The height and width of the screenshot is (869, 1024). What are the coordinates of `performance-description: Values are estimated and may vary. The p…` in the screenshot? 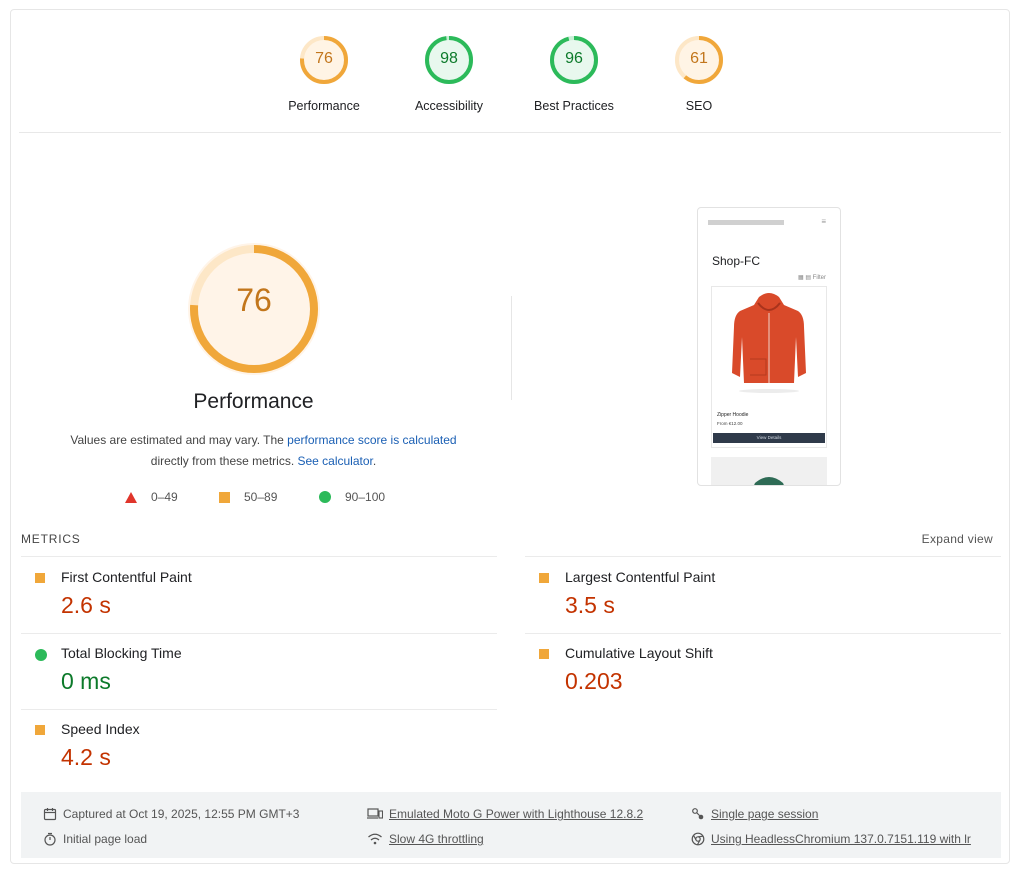 It's located at (263, 451).